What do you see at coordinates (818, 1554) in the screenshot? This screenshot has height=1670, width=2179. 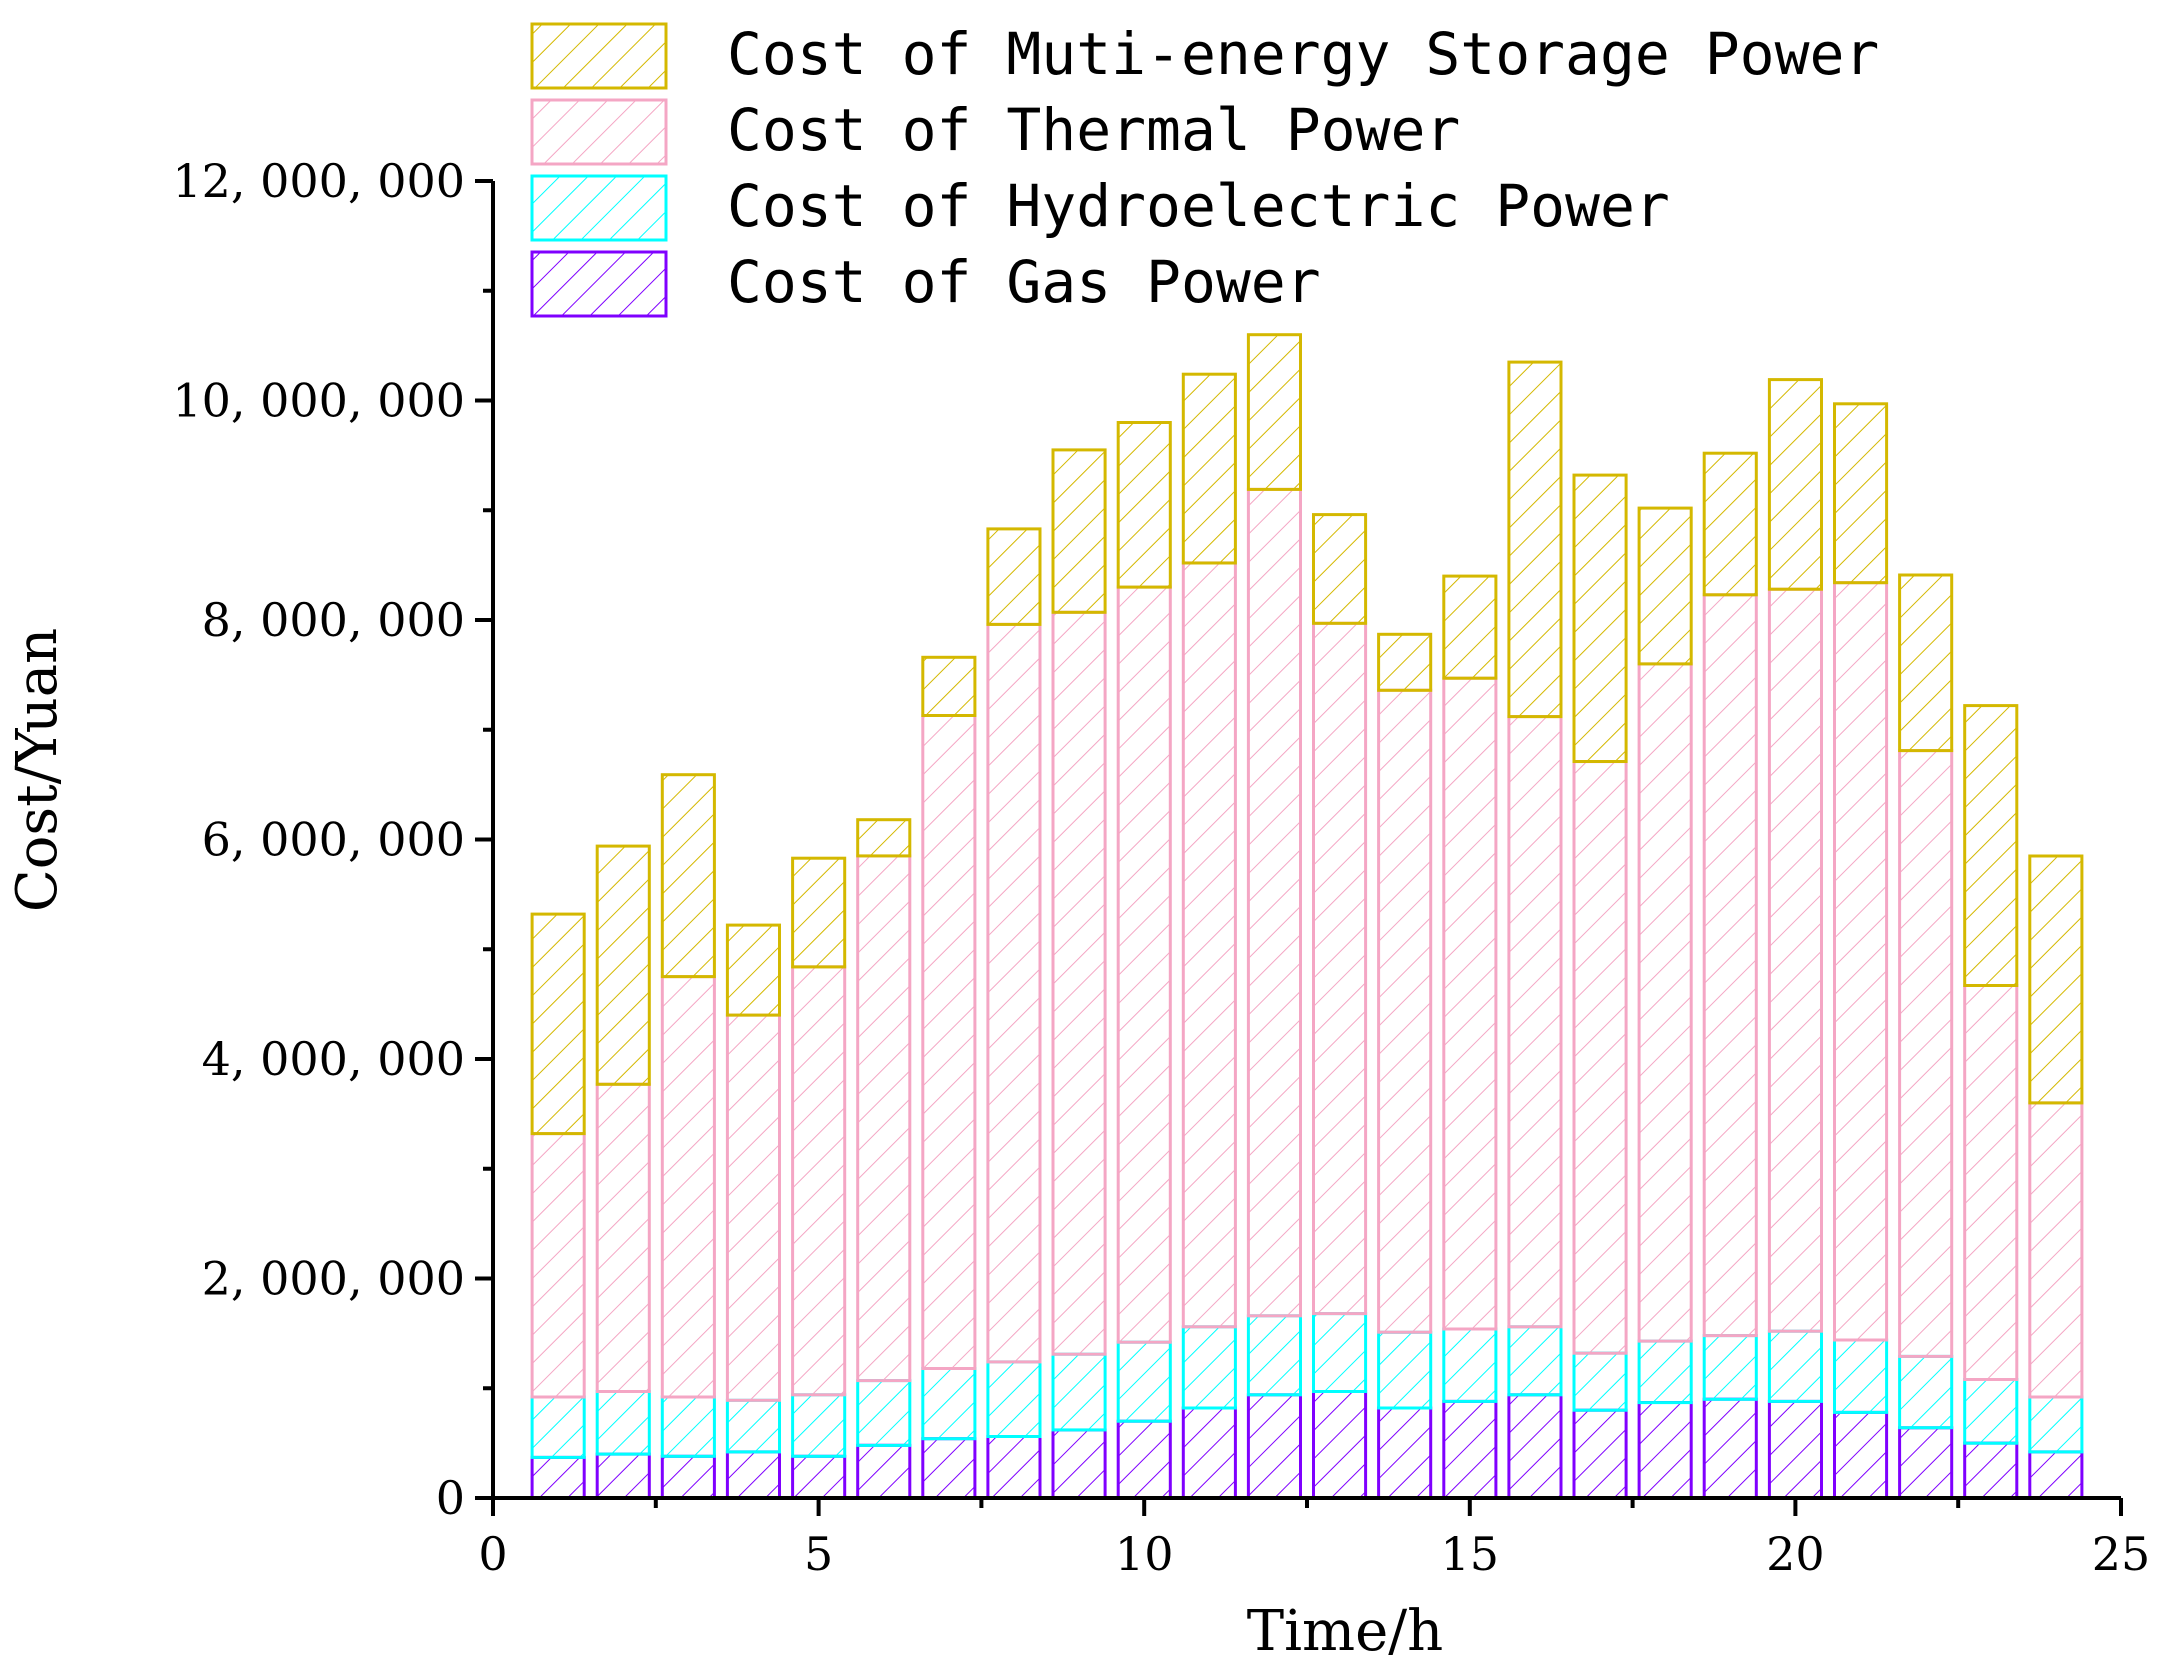 I see `x-tick-label: 5` at bounding box center [818, 1554].